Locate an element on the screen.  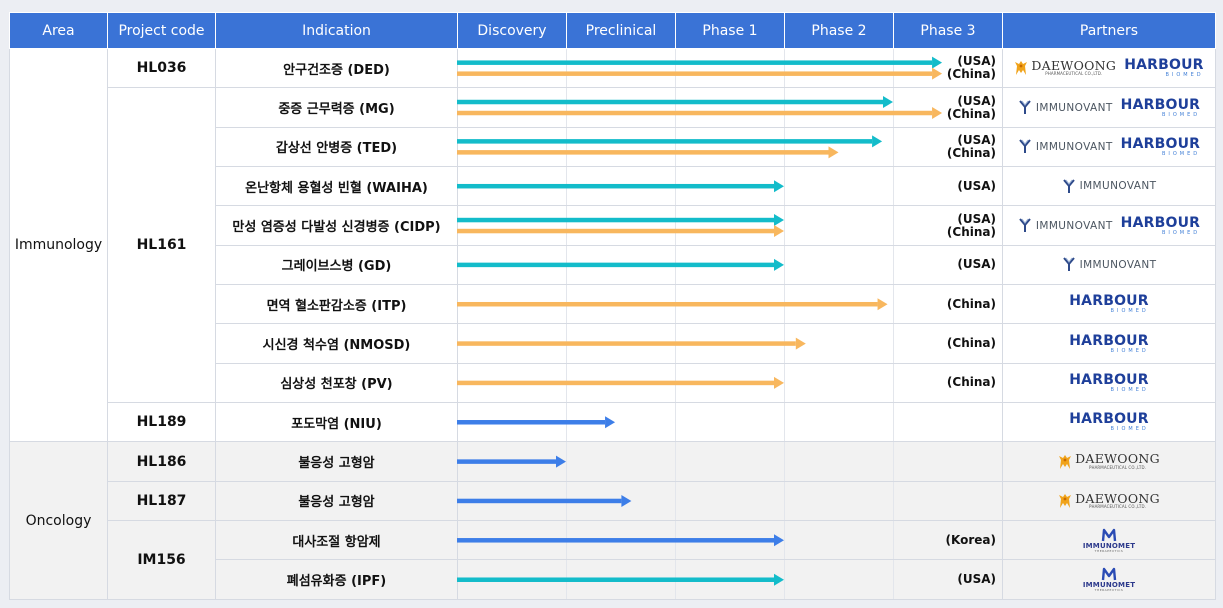
header-phase-3: Phase 3 is located at coordinates (948, 30).